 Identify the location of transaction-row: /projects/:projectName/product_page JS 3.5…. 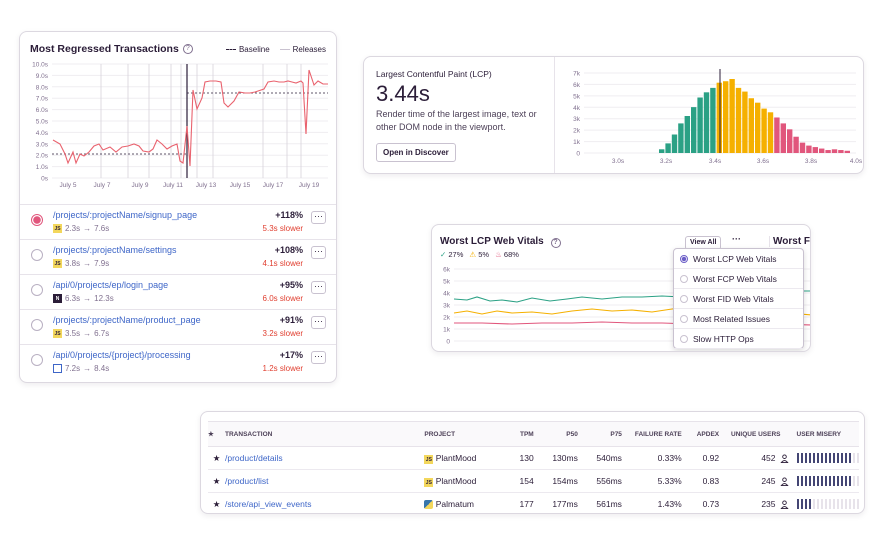
(178, 326).